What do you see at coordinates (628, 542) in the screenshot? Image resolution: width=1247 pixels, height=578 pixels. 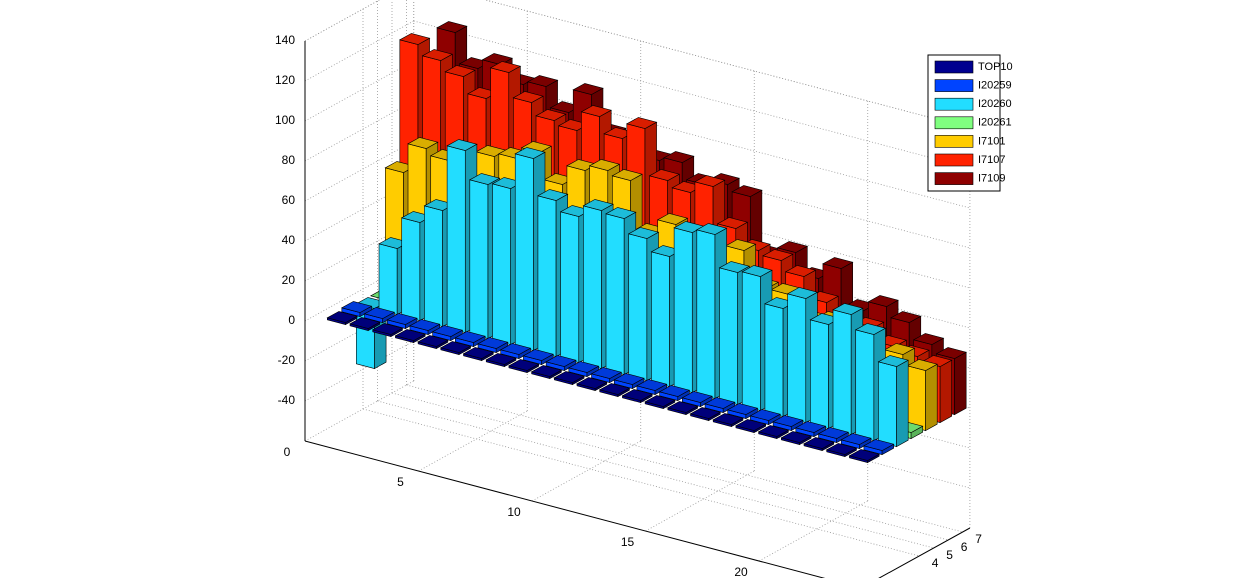 I see `x-tick-label: 15` at bounding box center [628, 542].